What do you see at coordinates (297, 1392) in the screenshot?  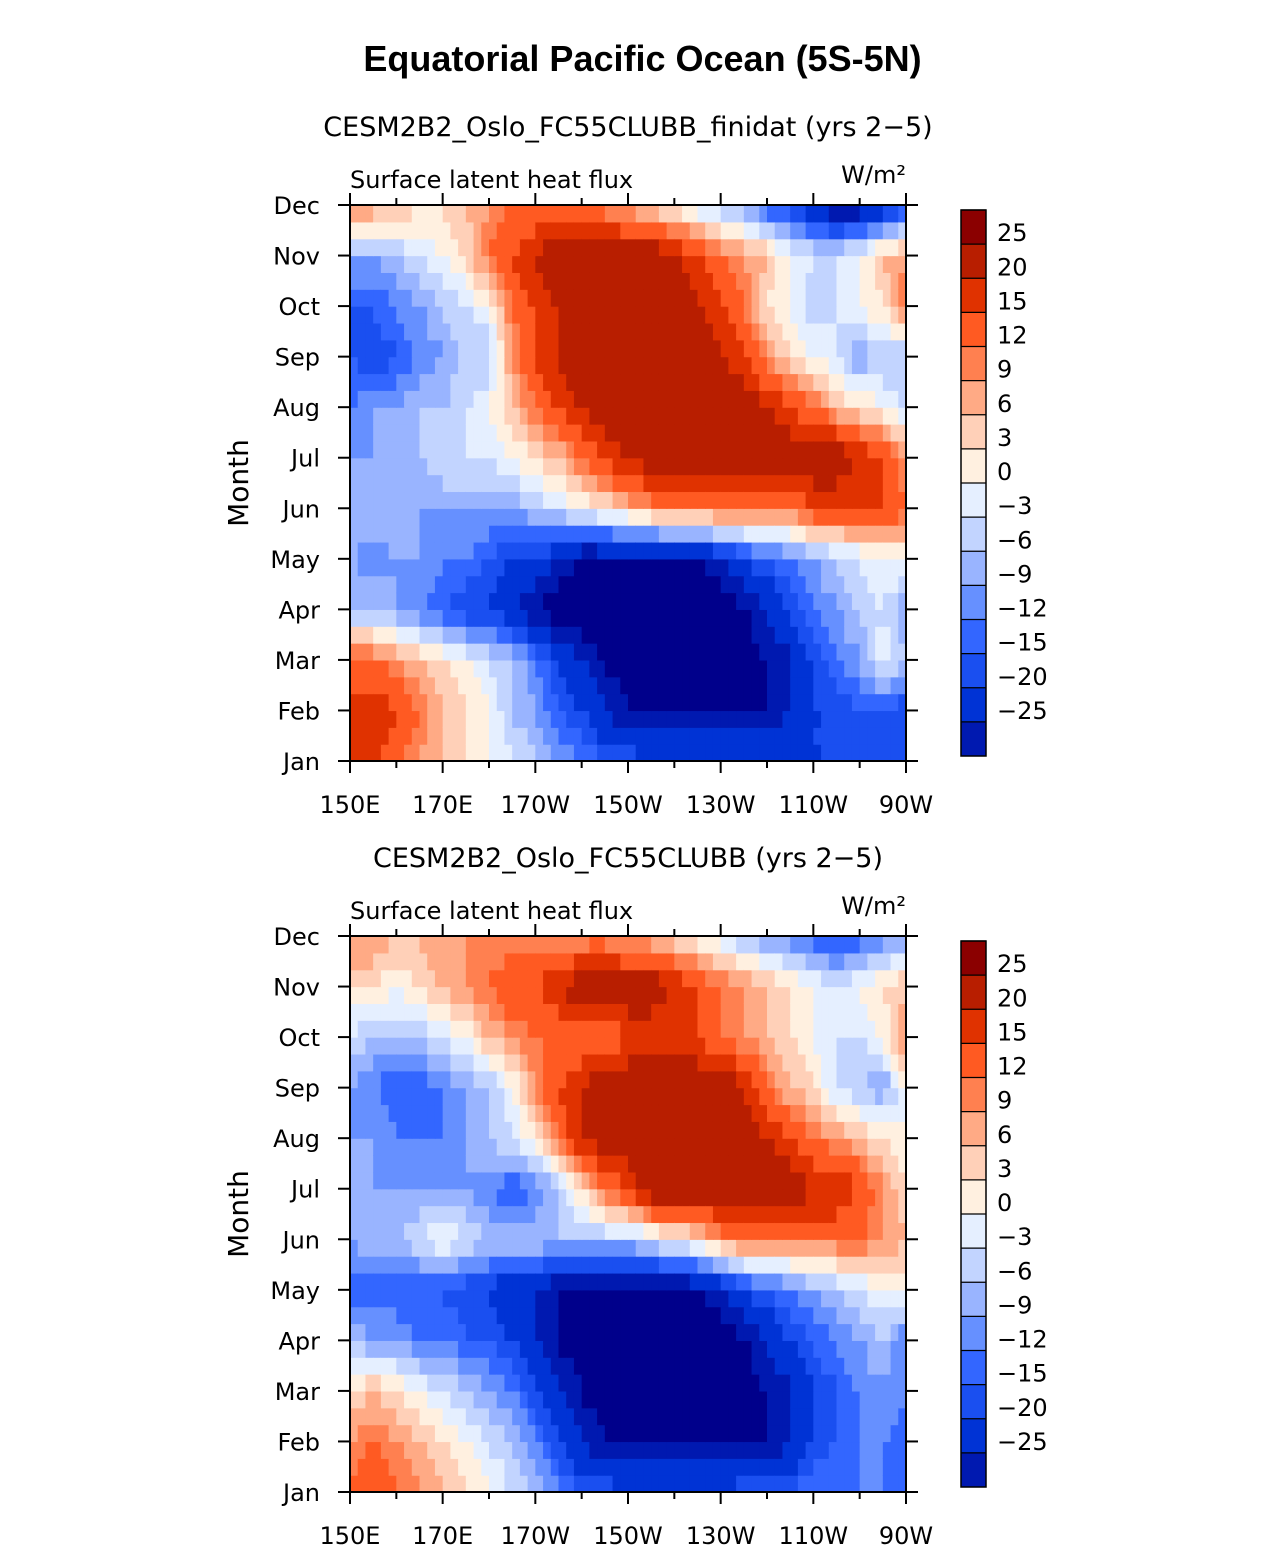 I see `y-tick-label: Mar` at bounding box center [297, 1392].